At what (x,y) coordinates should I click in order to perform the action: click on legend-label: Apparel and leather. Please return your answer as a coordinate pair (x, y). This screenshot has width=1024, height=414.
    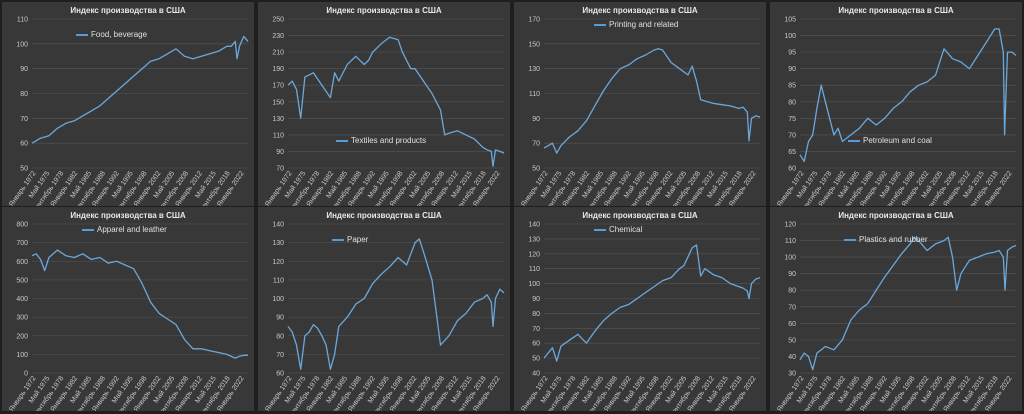
    Looking at the image, I should click on (132, 229).